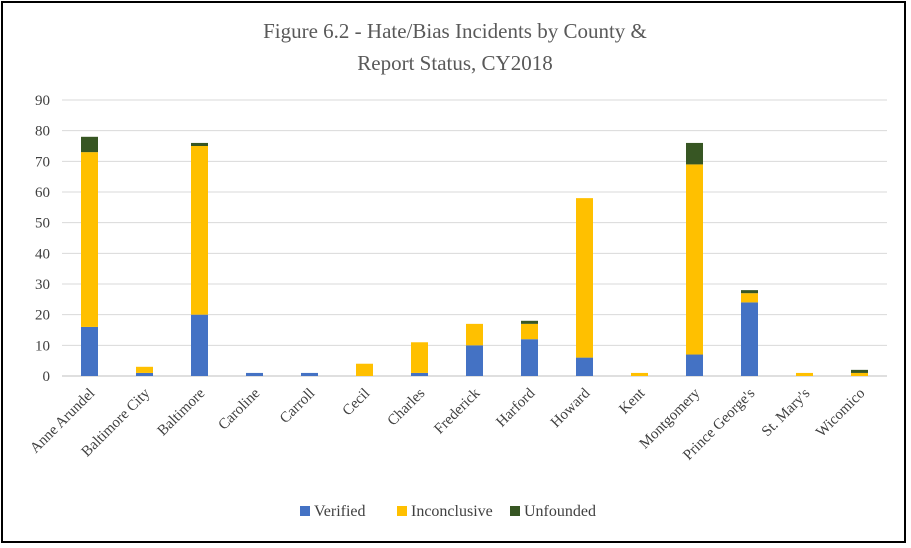  I want to click on x-tick-label: Kent, so click(632, 401).